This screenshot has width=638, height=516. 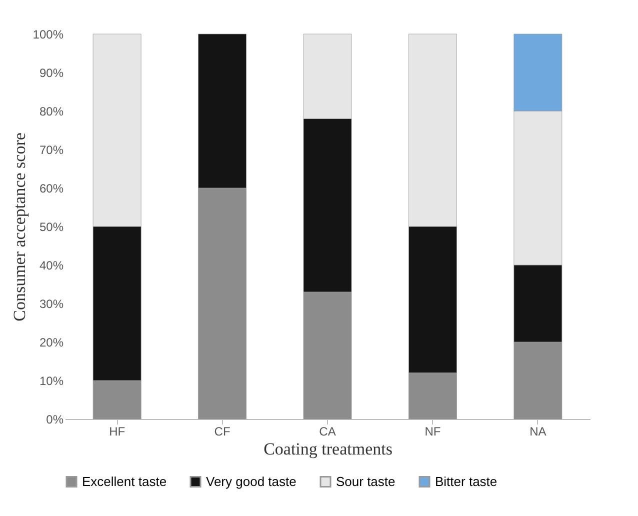 I want to click on y-tick-label: 60%, so click(x=51, y=189).